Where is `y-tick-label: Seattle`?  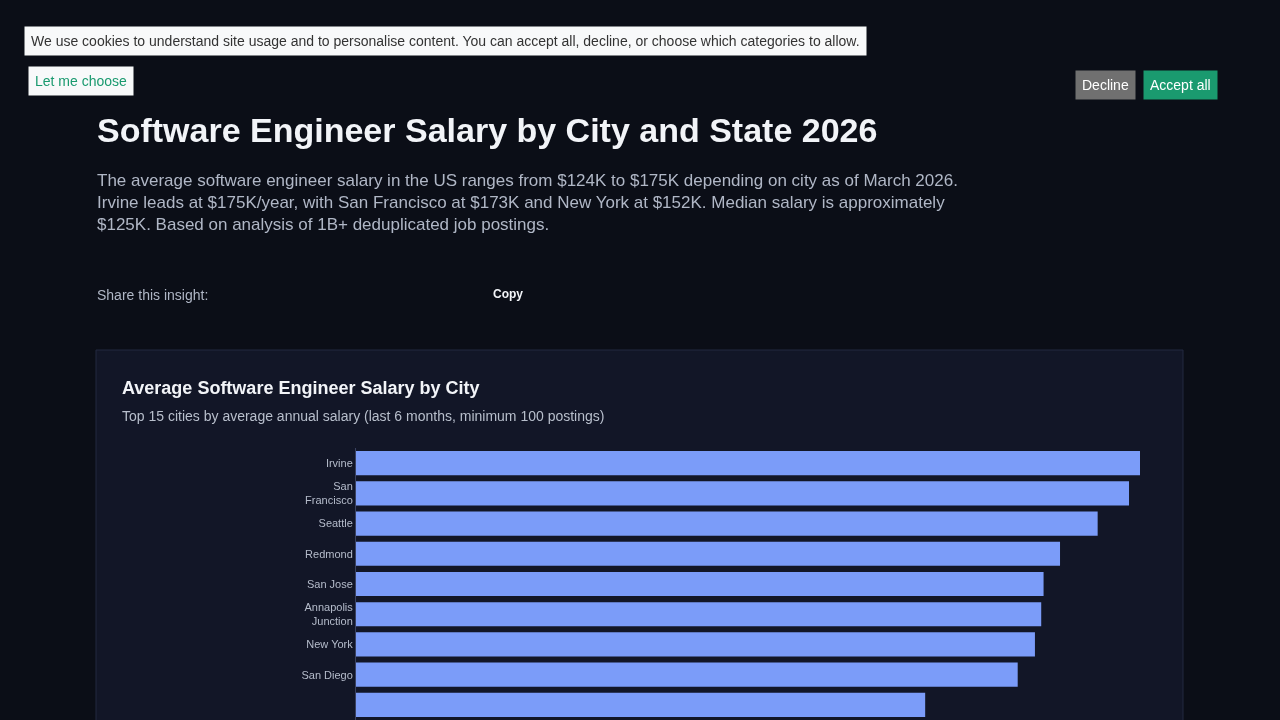 y-tick-label: Seattle is located at coordinates (335, 523).